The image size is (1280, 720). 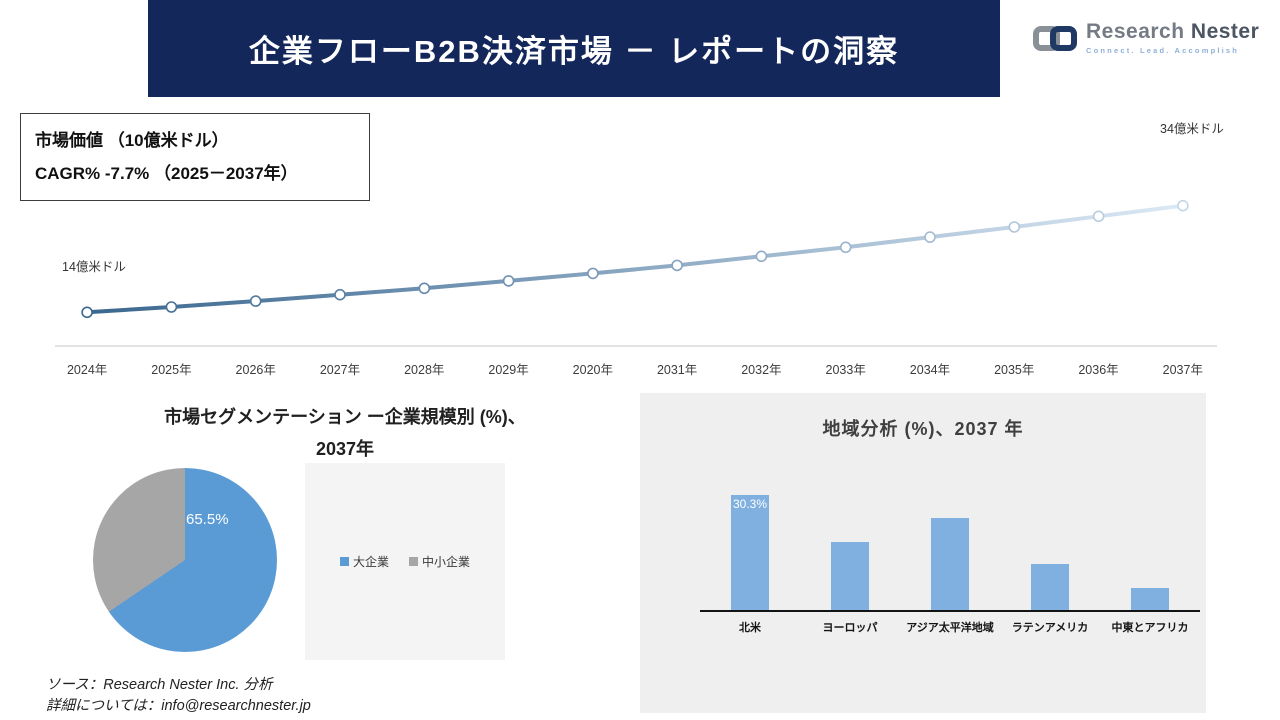 What do you see at coordinates (345, 417) in the screenshot?
I see `pie-title-line1: 市場セグメンテーション ー企業規模別 (%)、` at bounding box center [345, 417].